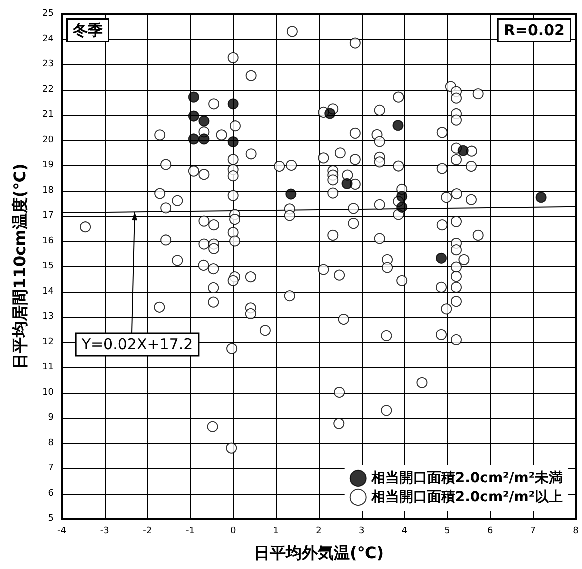 Image resolution: width=582 pixels, height=569 pixels. Describe the element at coordinates (51, 443) in the screenshot. I see `y-tick-label: 8` at that location.